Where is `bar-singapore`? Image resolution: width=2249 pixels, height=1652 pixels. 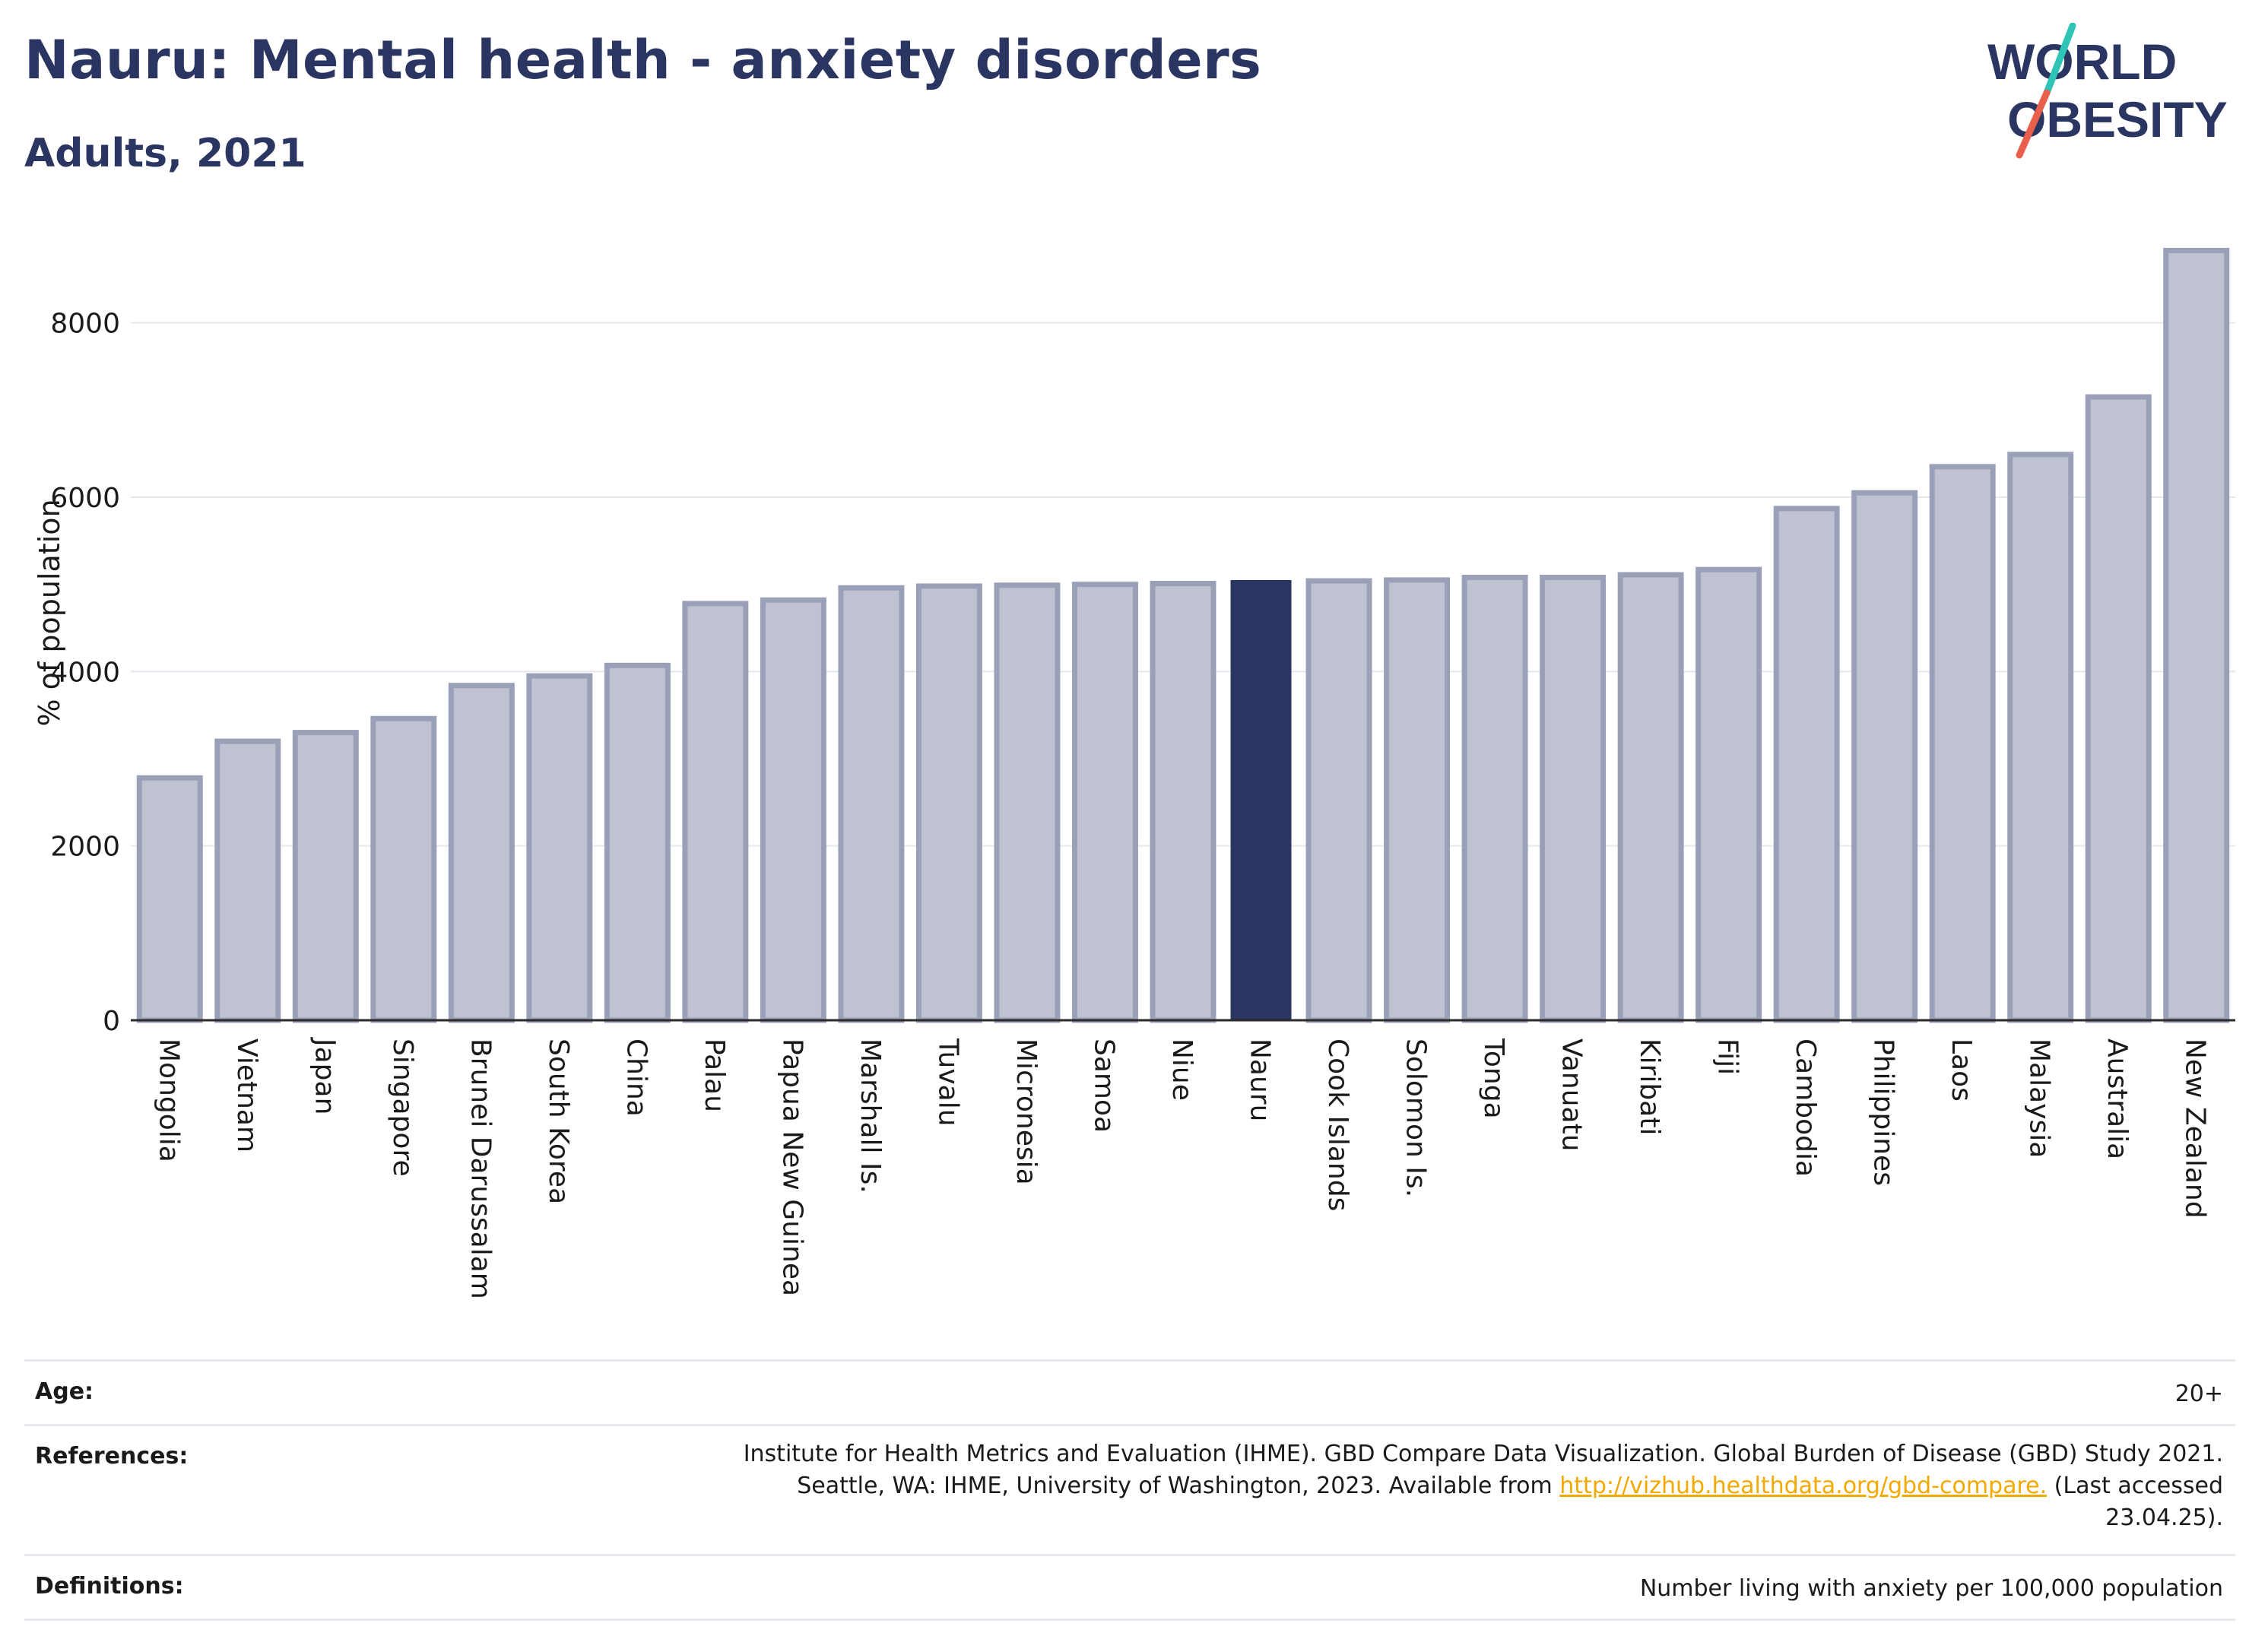
bar-singapore is located at coordinates (404, 869).